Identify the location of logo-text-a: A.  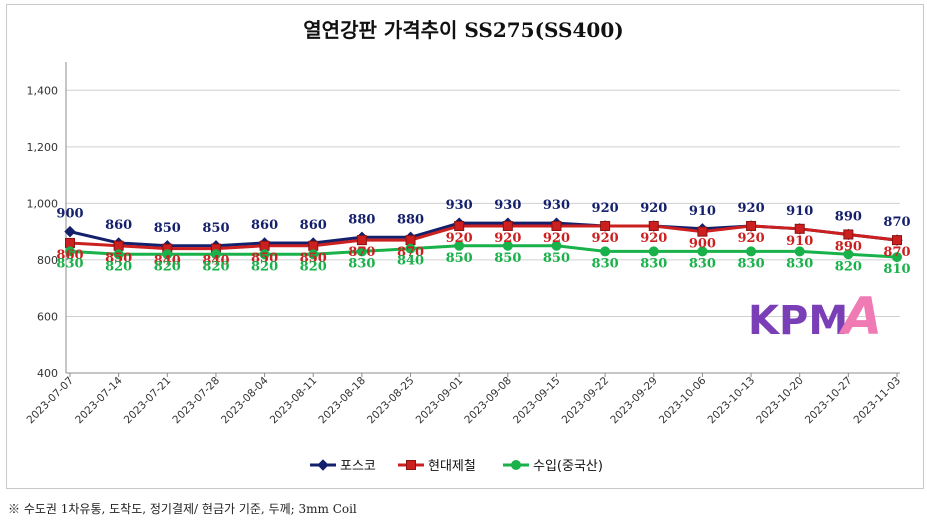
(860, 317).